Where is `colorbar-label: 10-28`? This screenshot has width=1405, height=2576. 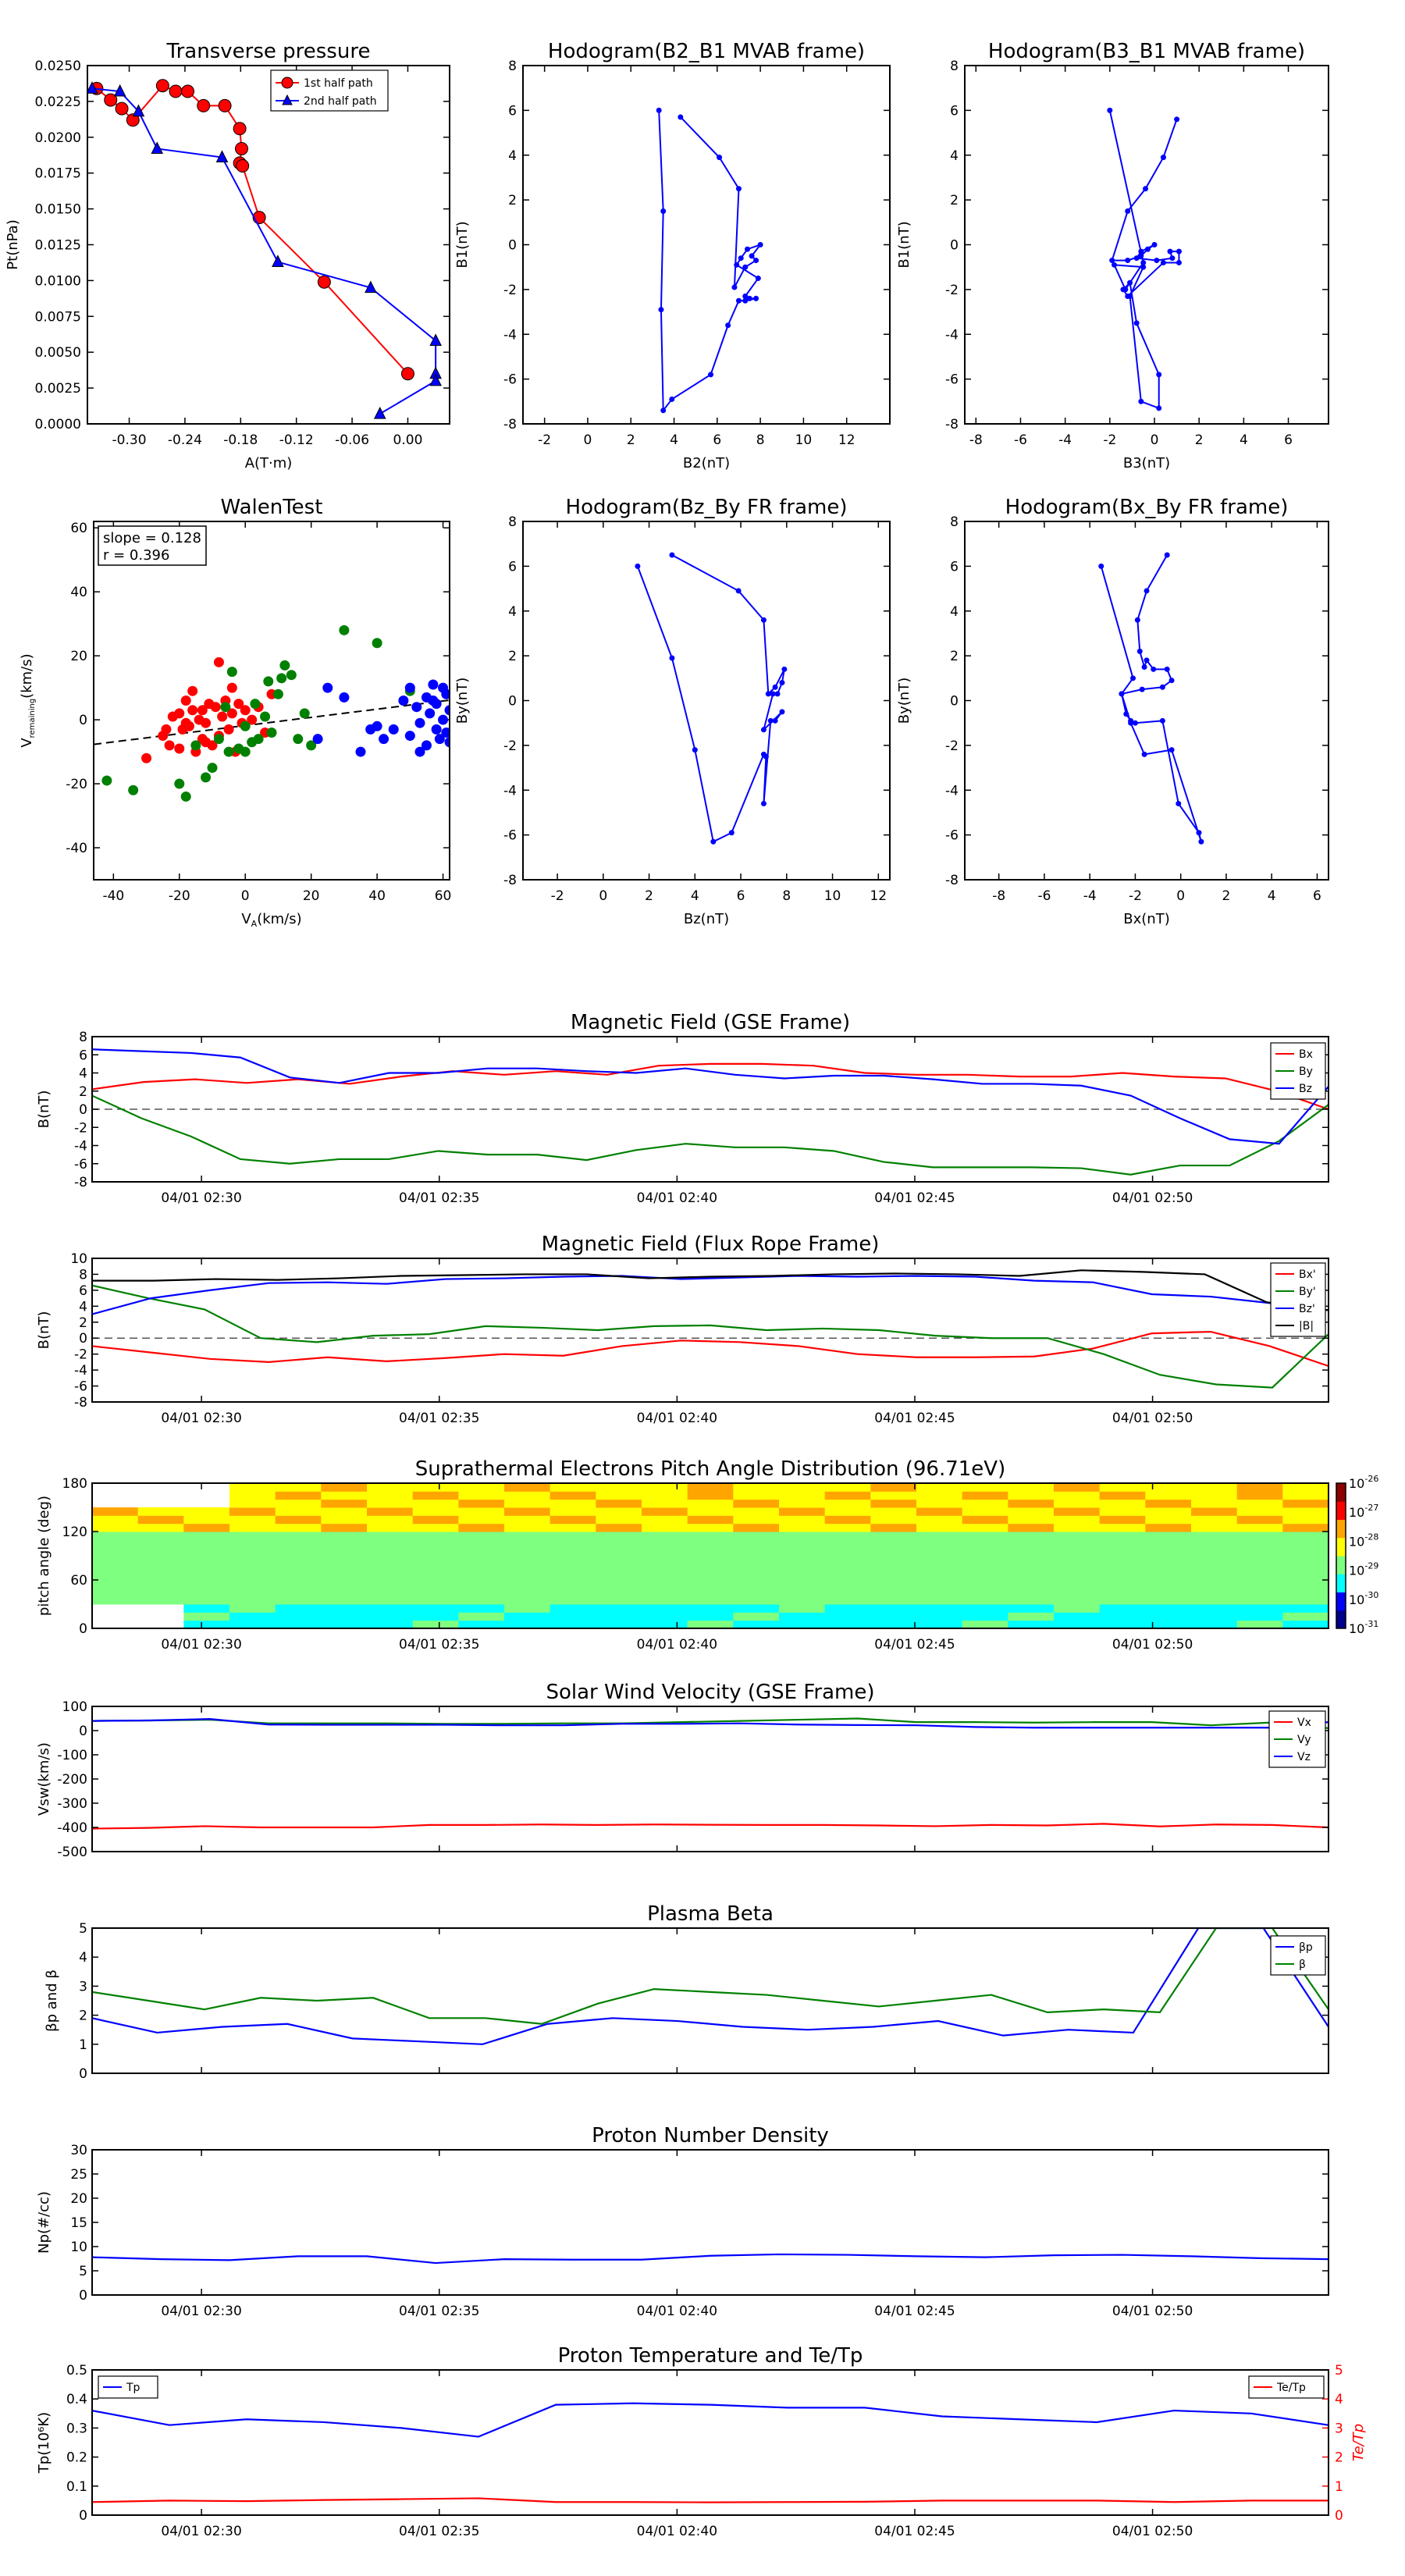
colorbar-label: 10-28 is located at coordinates (1363, 1540).